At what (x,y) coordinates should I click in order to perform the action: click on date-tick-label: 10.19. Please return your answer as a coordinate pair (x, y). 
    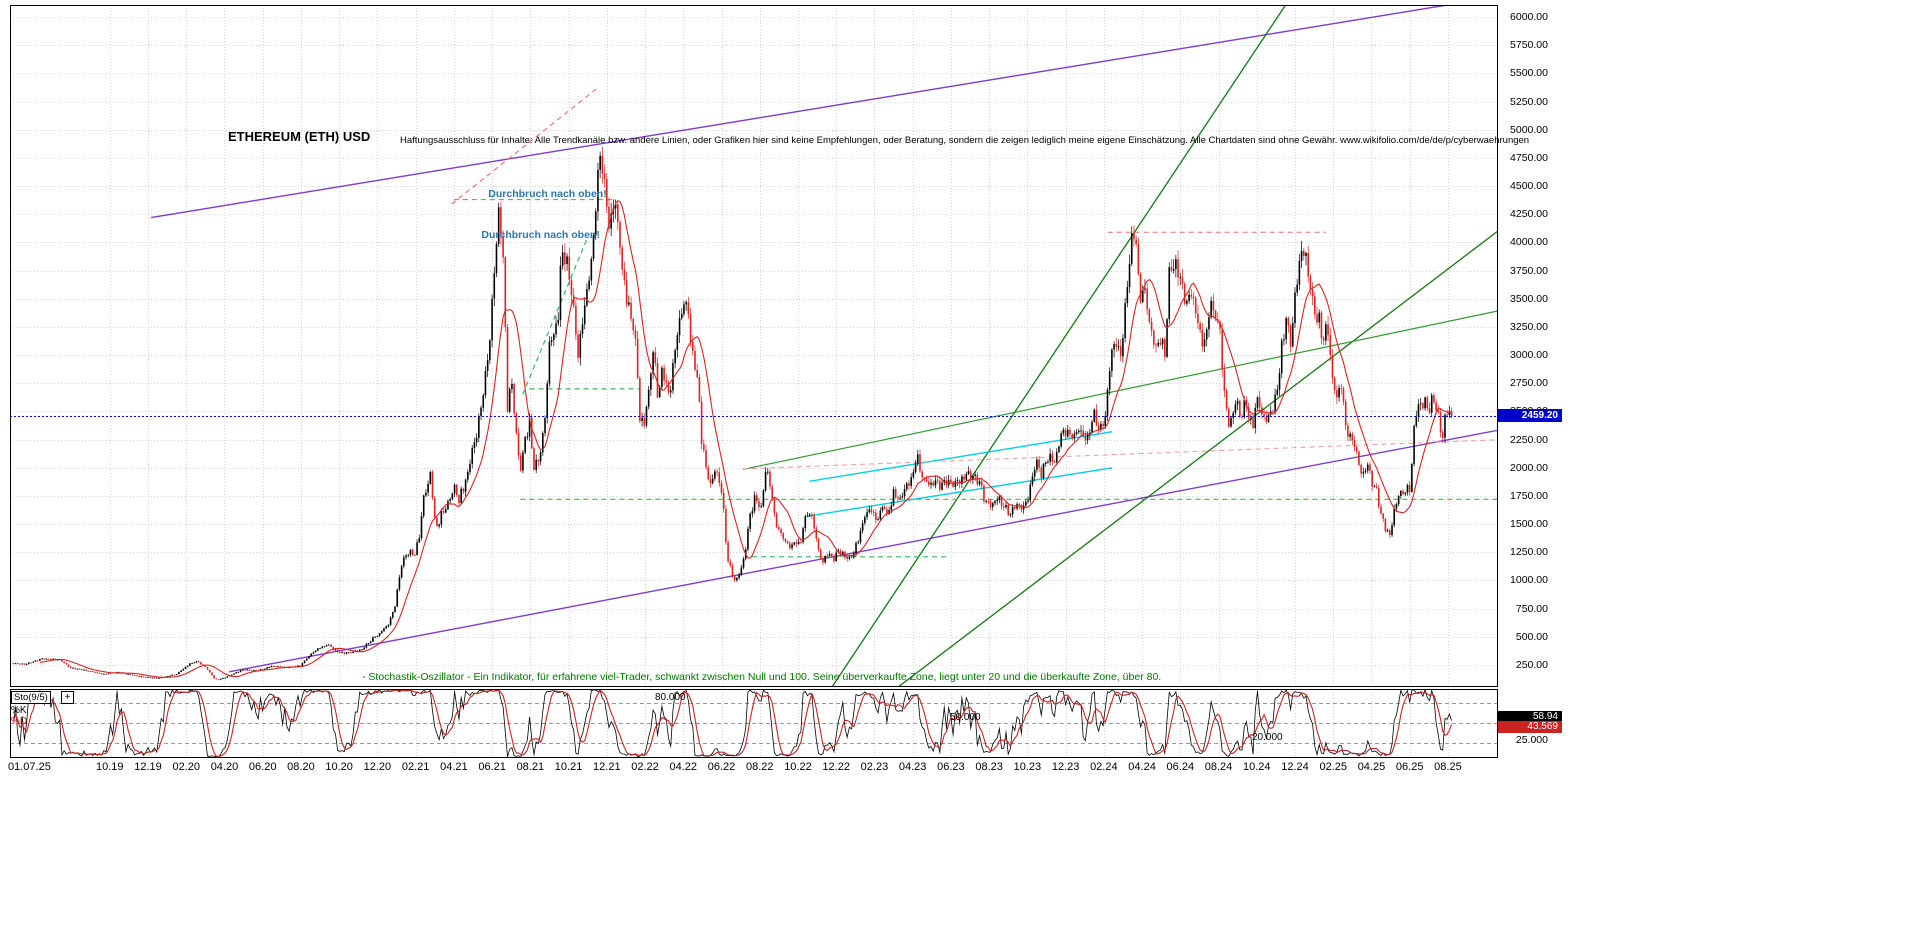
    Looking at the image, I should click on (110, 767).